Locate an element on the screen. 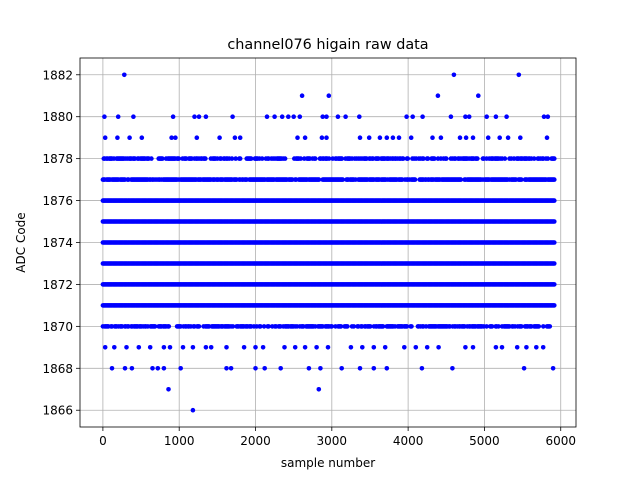 Image resolution: width=640 pixels, height=480 pixels. y-tick-label: 1872 is located at coordinates (57, 285).